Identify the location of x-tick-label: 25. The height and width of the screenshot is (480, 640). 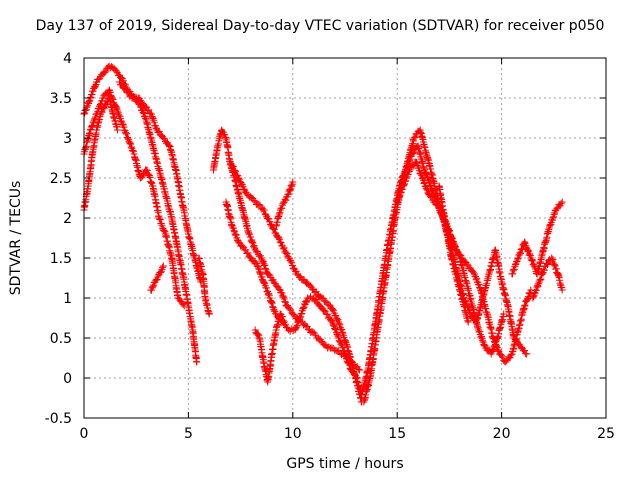
(606, 434).